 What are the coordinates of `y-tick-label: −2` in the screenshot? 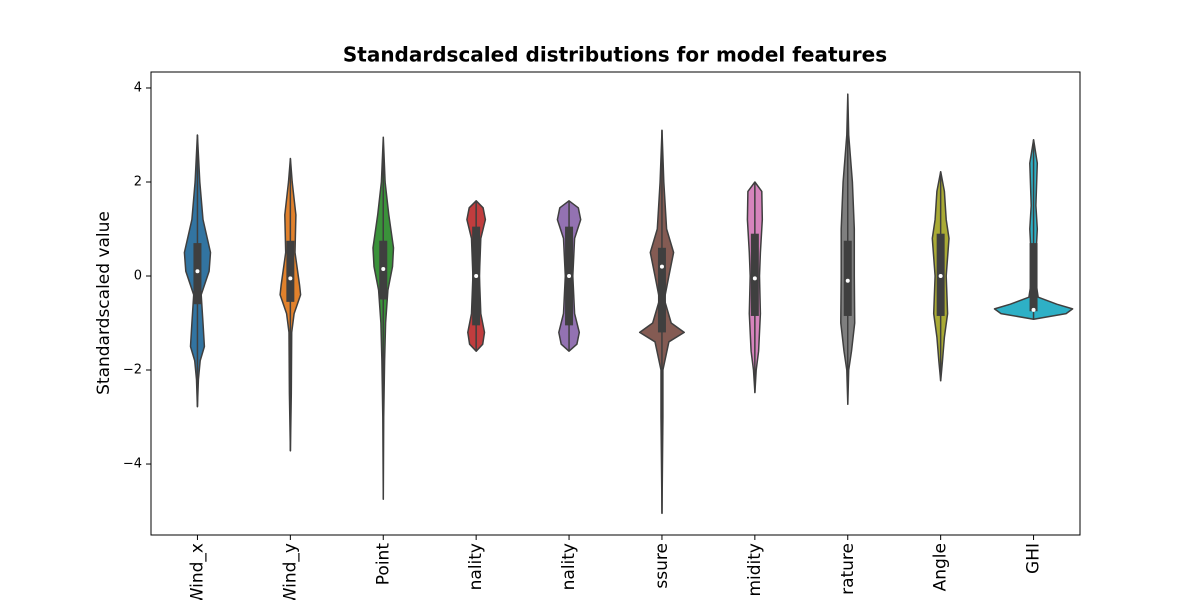 It's located at (132, 370).